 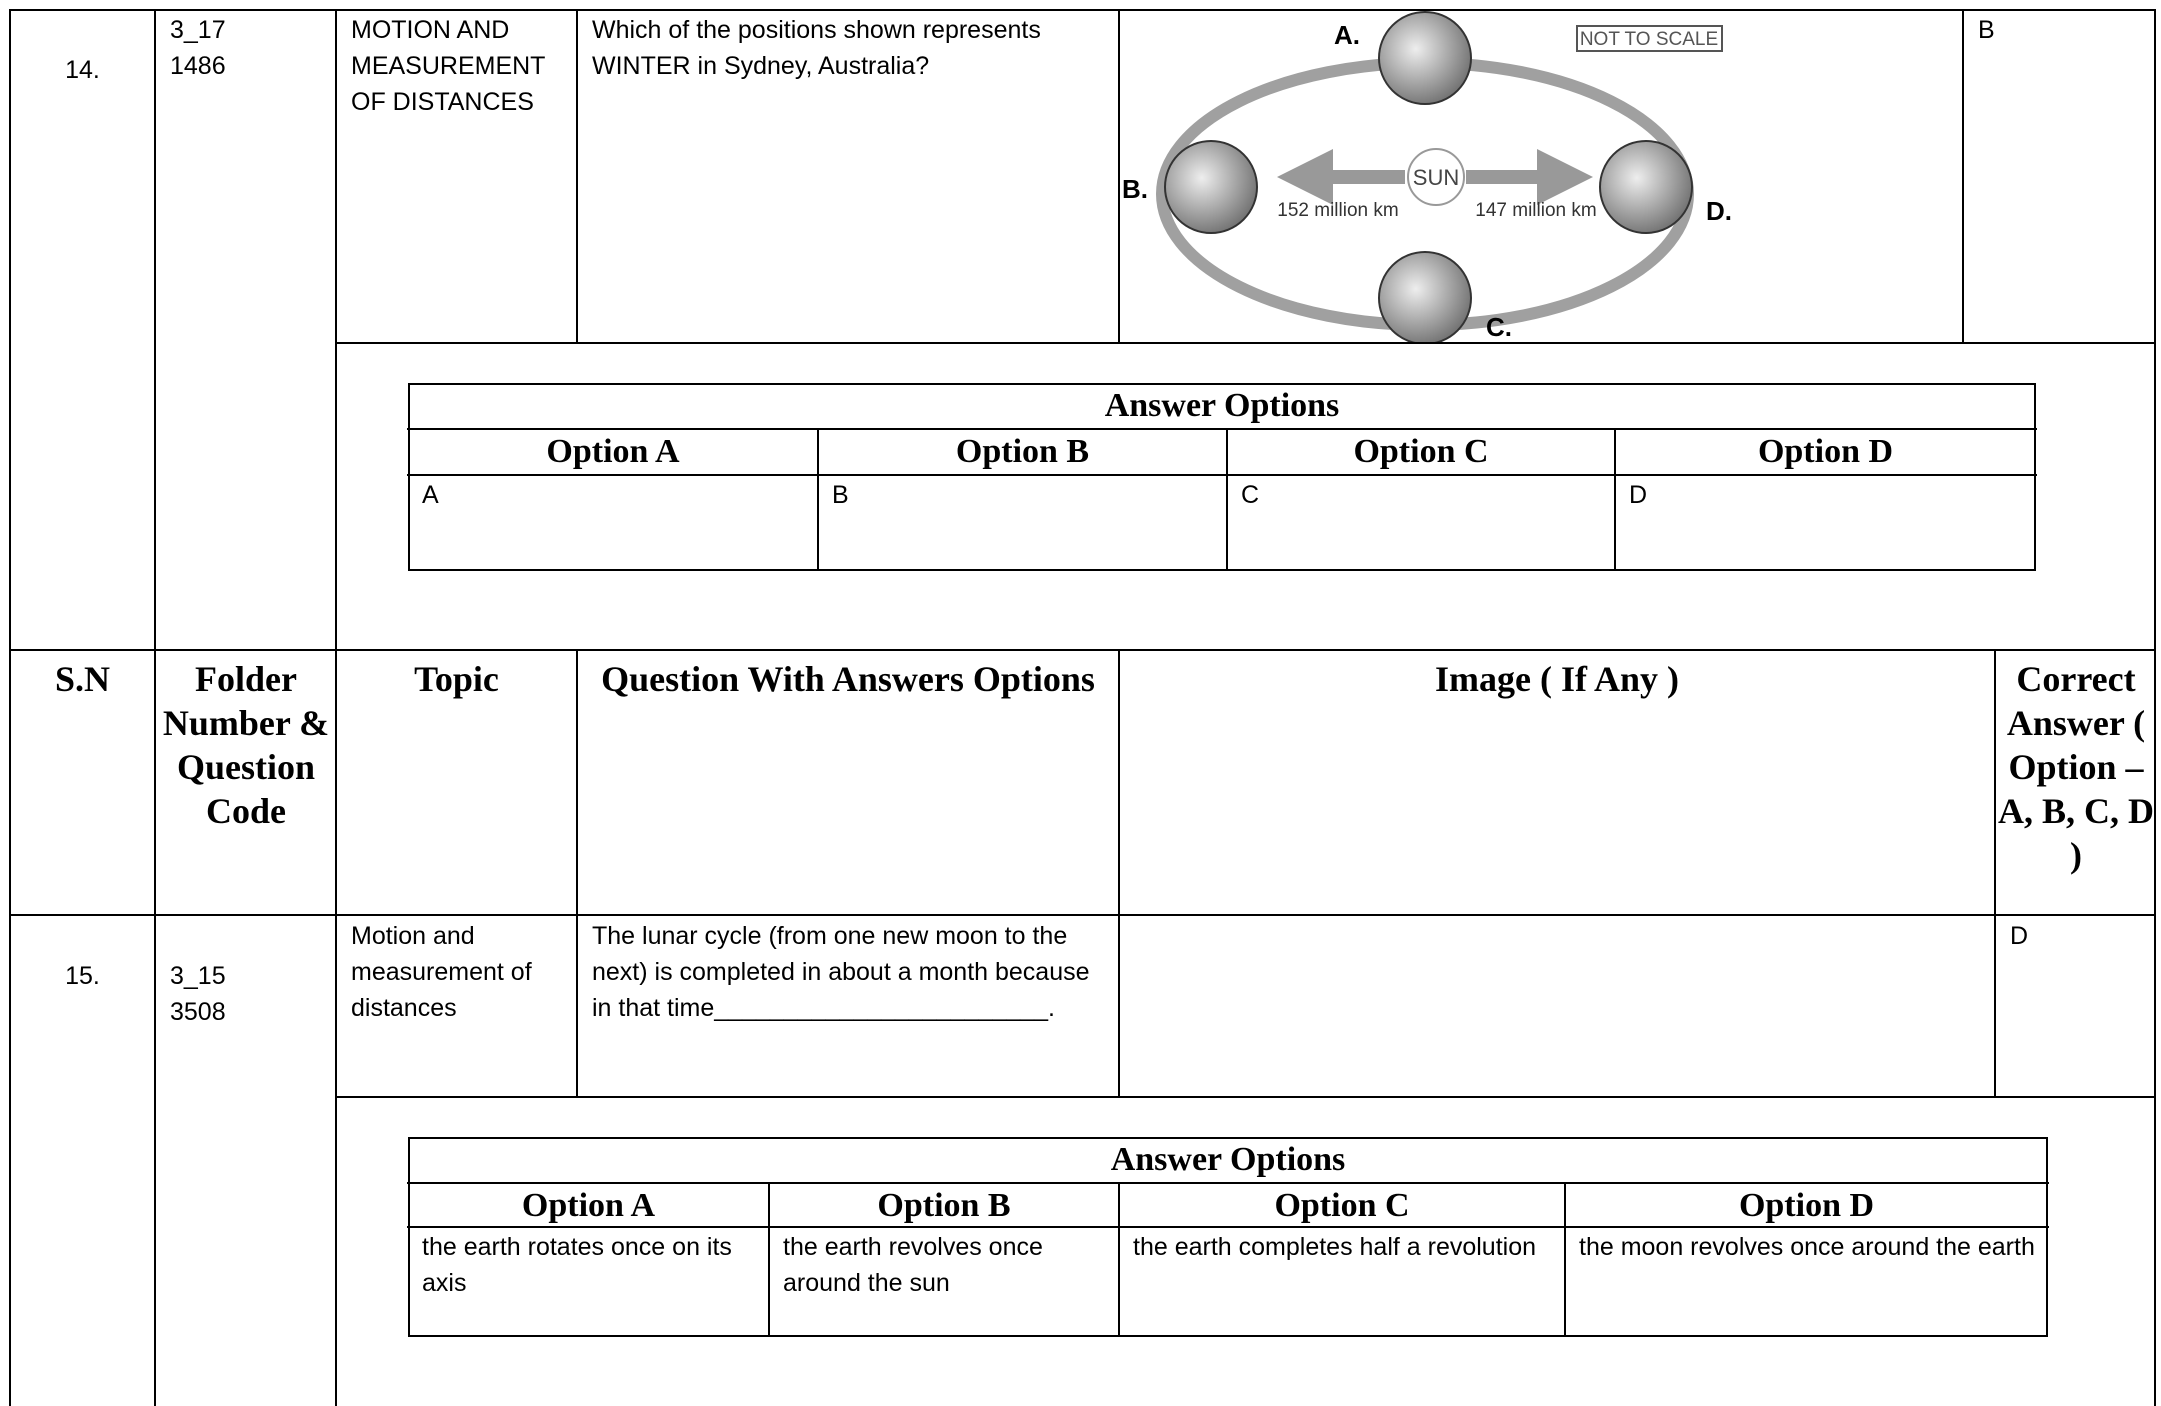 What do you see at coordinates (198, 976) in the screenshot?
I see `folder-number: 3_15` at bounding box center [198, 976].